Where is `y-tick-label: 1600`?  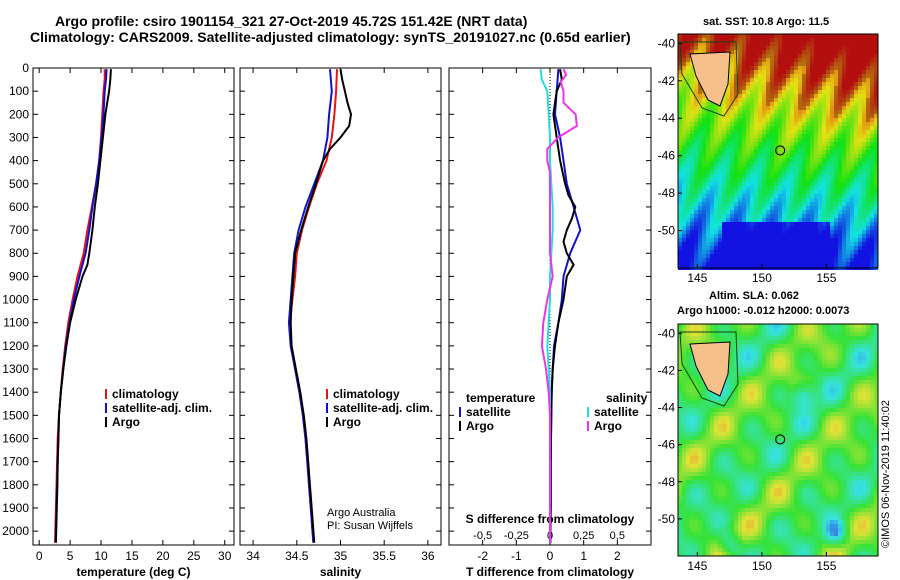
y-tick-label: 1600 is located at coordinates (15, 438).